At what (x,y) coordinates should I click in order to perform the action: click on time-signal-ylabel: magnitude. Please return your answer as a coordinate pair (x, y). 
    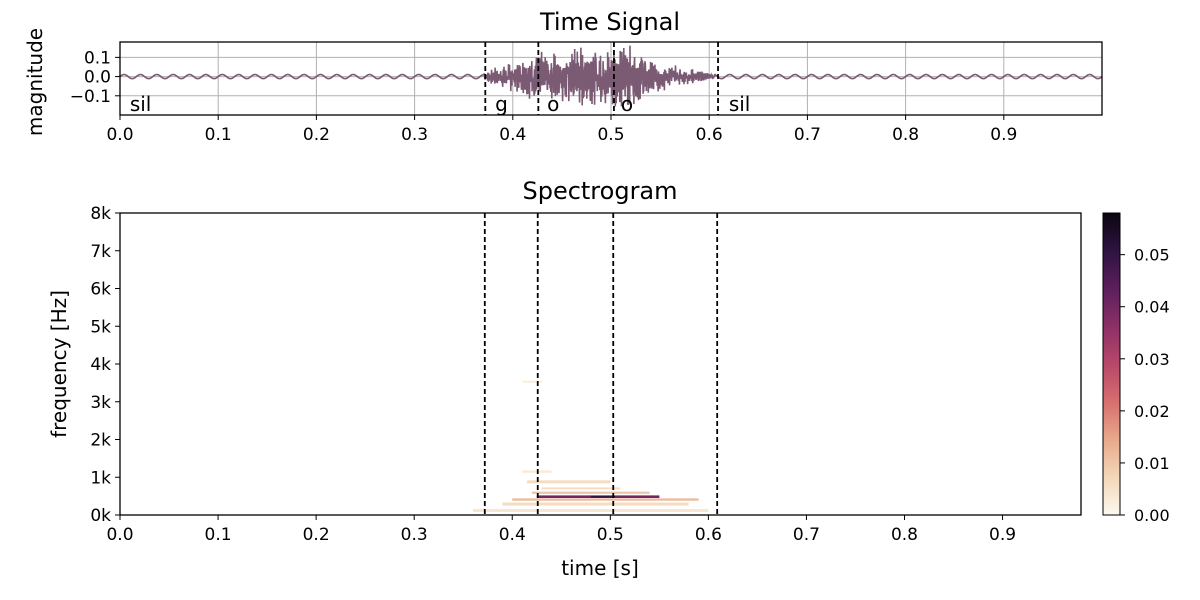
    Looking at the image, I should click on (35, 82).